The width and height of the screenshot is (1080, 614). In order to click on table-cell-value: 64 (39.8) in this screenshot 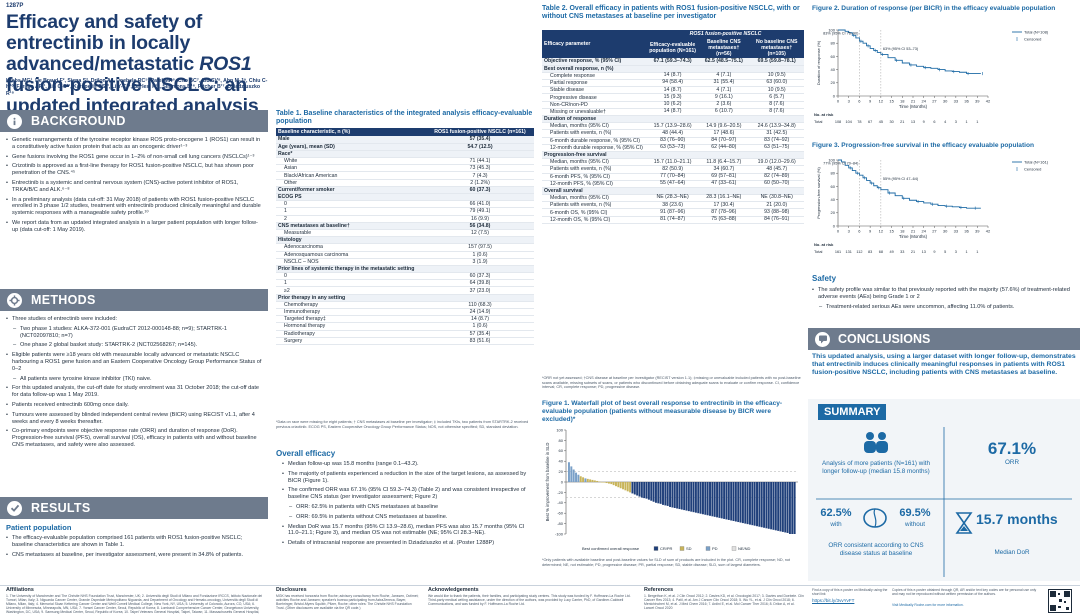, I will do `click(480, 283)`.